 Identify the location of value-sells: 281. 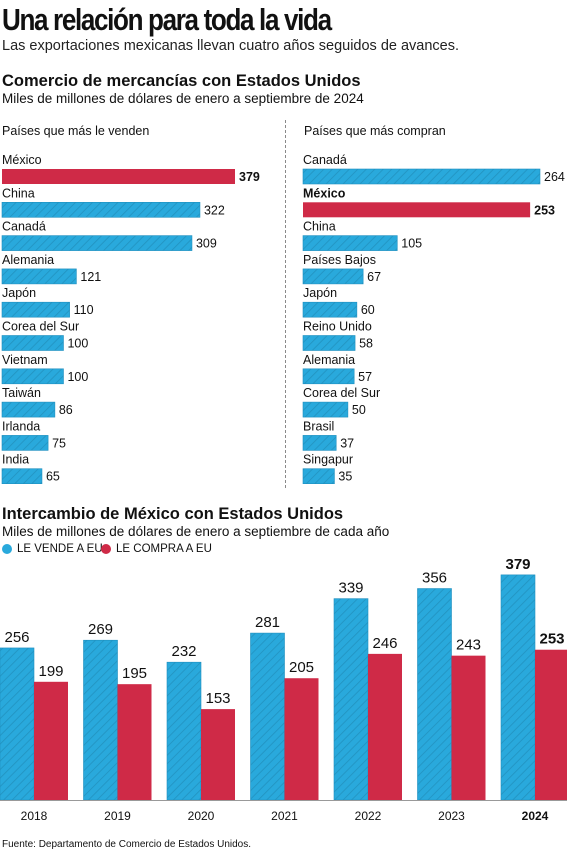
(267, 622).